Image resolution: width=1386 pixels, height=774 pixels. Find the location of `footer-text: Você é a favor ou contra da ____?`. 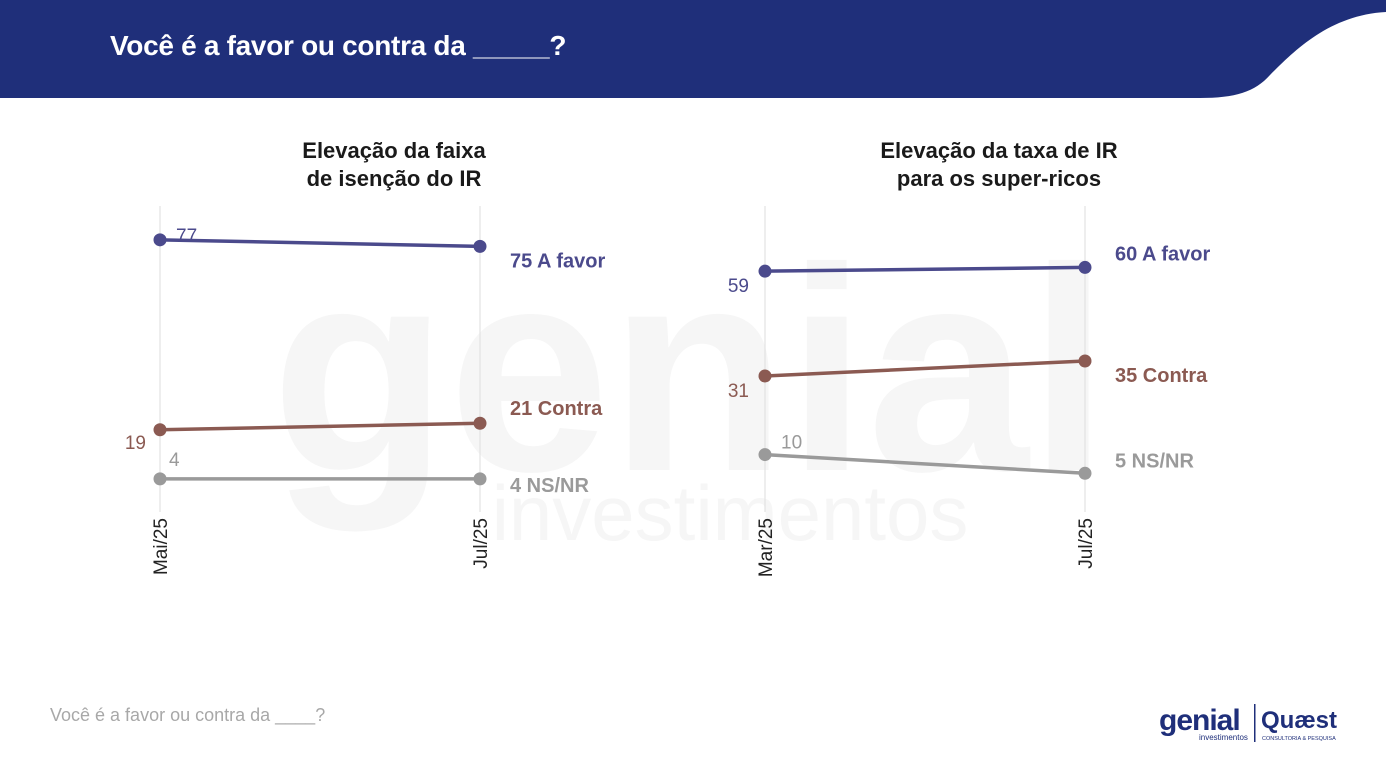

footer-text: Você é a favor ou contra da ____? is located at coordinates (188, 715).